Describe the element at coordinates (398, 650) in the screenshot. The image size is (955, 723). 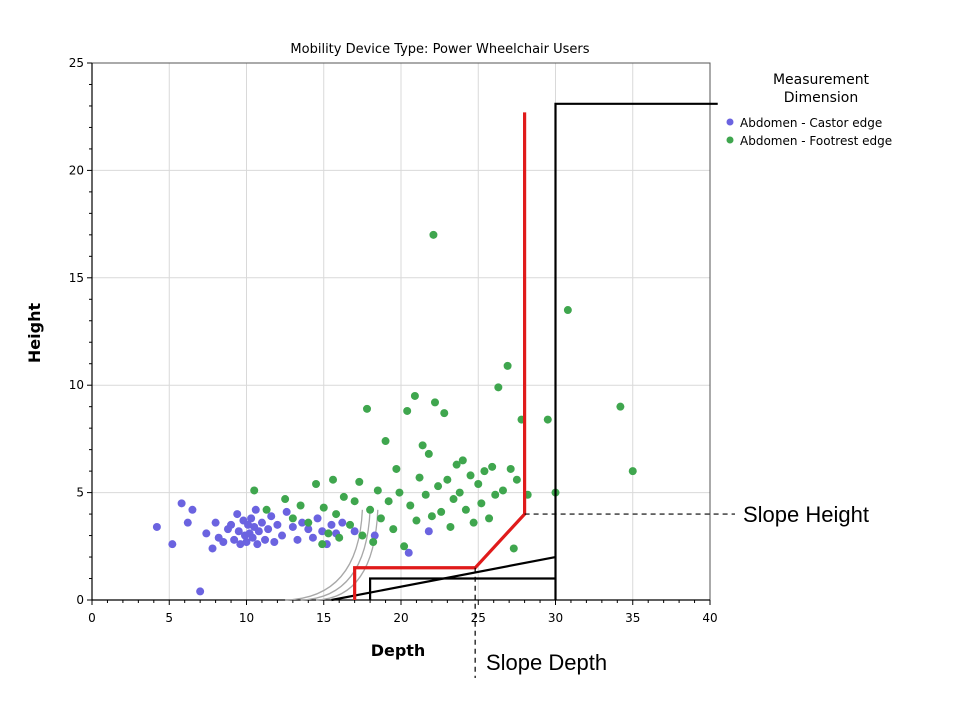
I see `x-axis-label: Depth` at that location.